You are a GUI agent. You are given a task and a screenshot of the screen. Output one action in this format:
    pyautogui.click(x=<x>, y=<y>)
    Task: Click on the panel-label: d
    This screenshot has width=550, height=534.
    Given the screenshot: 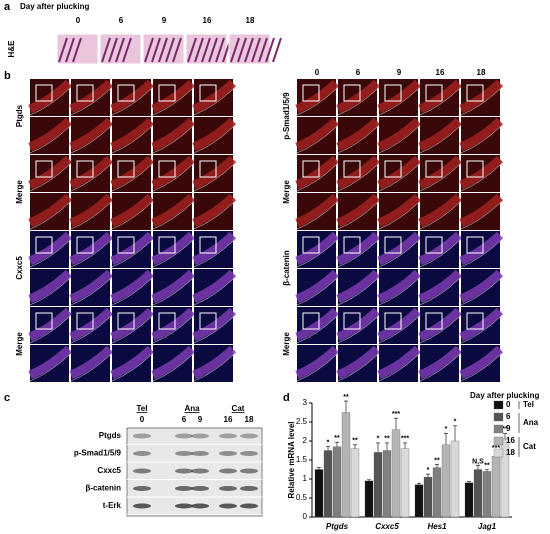 What is the action you would take?
    pyautogui.click(x=286, y=398)
    